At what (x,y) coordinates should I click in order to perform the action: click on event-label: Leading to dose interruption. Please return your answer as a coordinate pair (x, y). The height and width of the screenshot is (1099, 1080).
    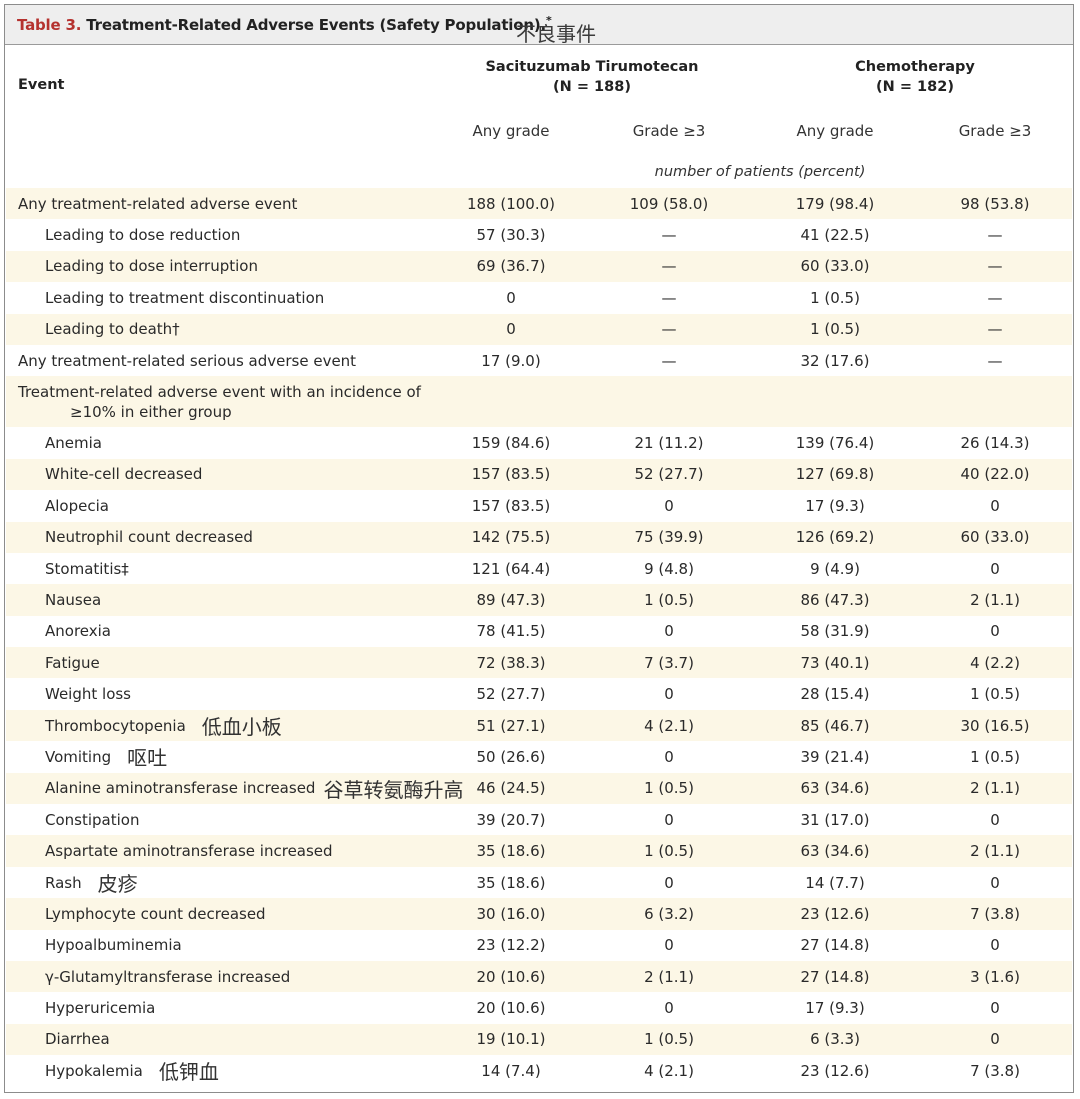
    Looking at the image, I should click on (151, 266).